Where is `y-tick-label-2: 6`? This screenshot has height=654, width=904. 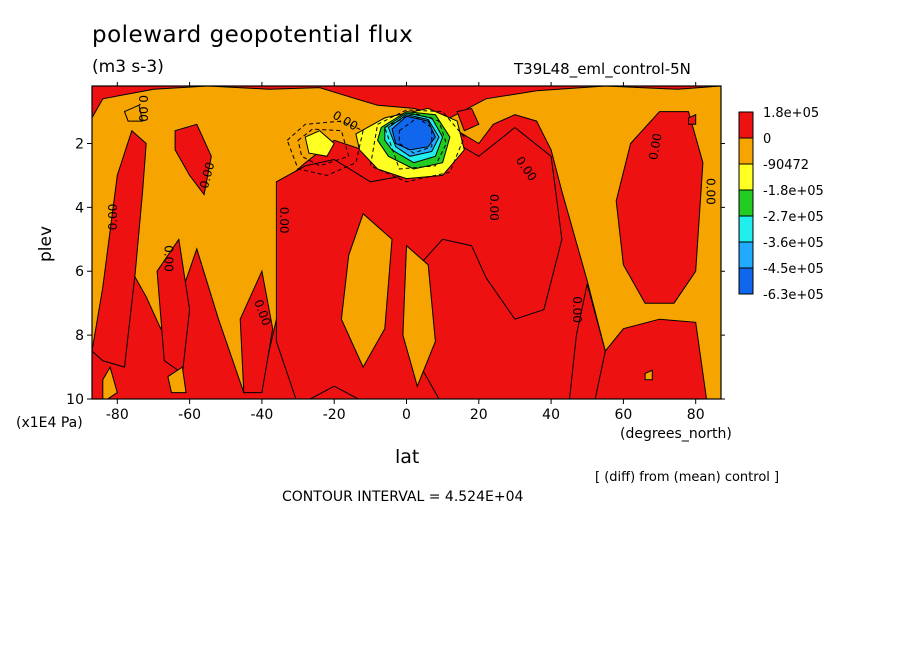 y-tick-label-2: 6 is located at coordinates (79, 272).